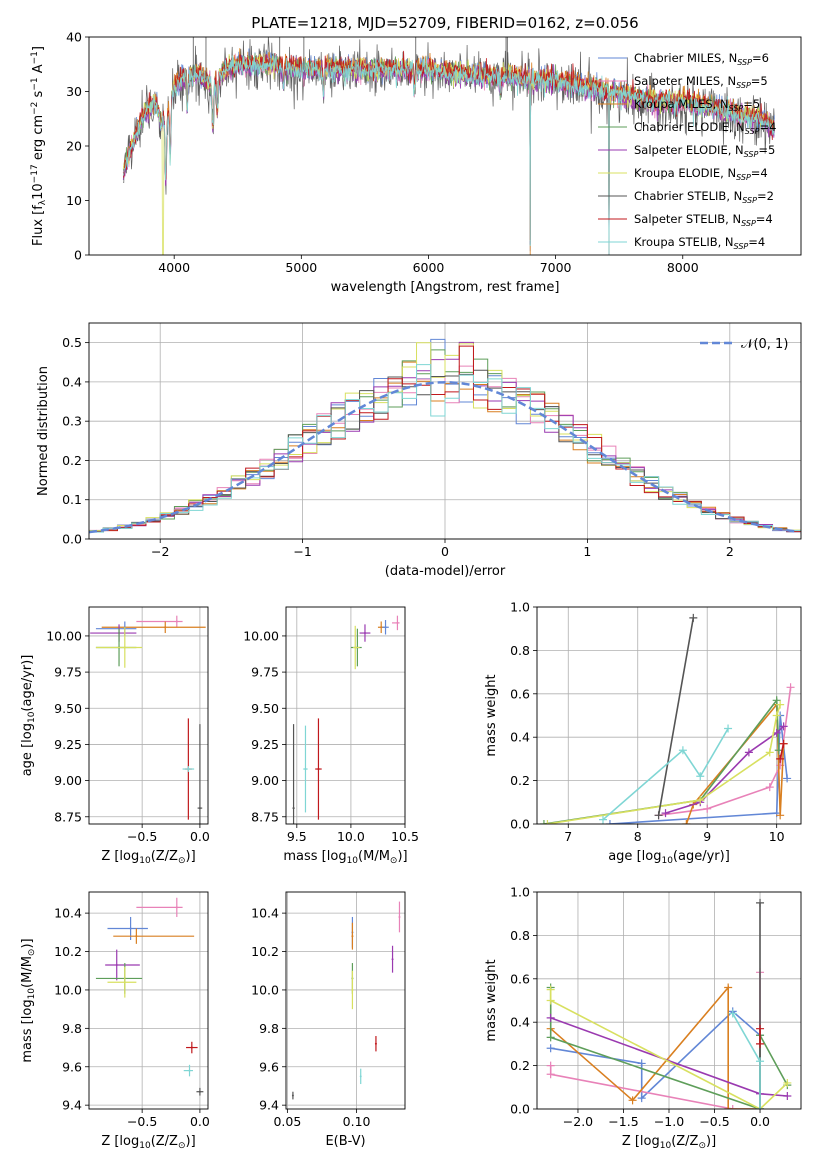  Describe the element at coordinates (72, 342) in the screenshot. I see `y-tick-label: 0.5` at that location.